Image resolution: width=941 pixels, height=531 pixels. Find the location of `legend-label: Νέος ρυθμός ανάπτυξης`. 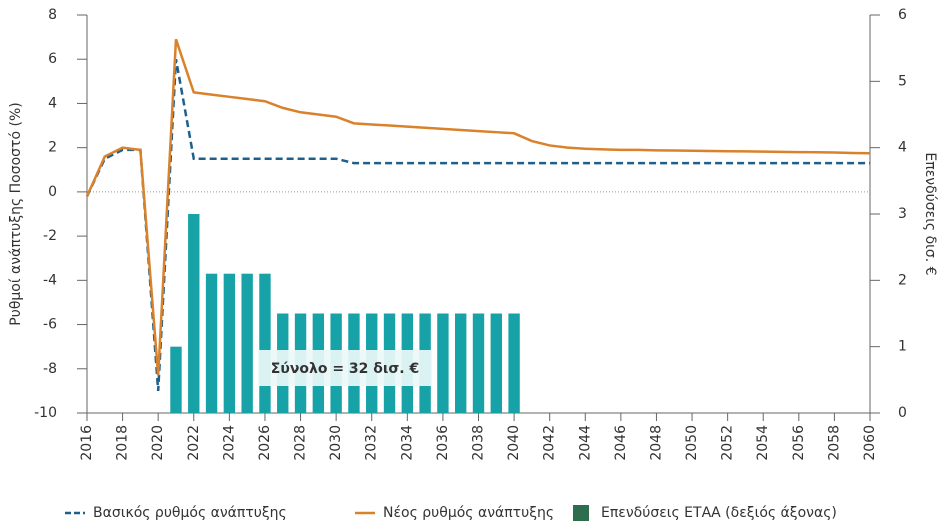

legend-label: Νέος ρυθμός ανάπτυξης is located at coordinates (468, 513).